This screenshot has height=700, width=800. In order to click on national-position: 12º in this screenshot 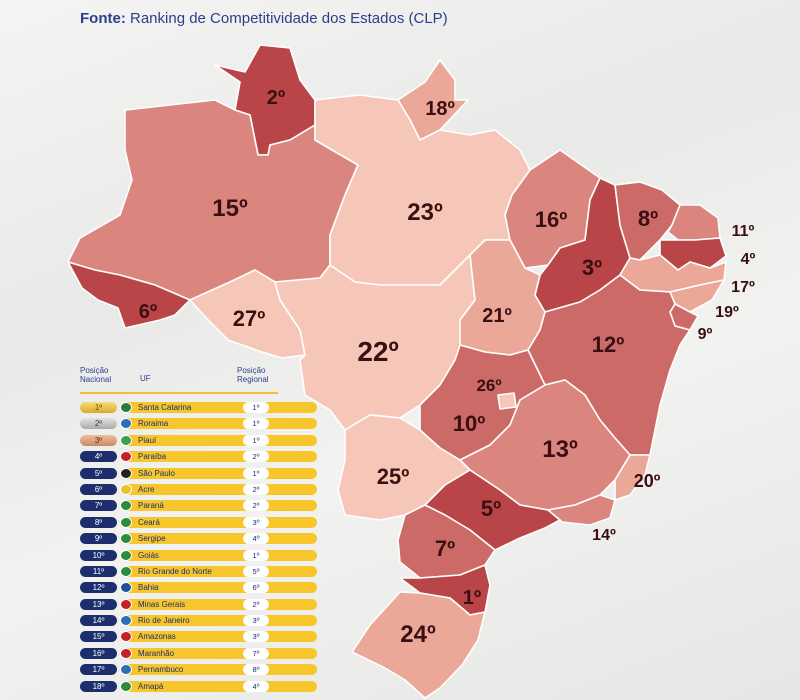, I will do `click(98, 588)`.